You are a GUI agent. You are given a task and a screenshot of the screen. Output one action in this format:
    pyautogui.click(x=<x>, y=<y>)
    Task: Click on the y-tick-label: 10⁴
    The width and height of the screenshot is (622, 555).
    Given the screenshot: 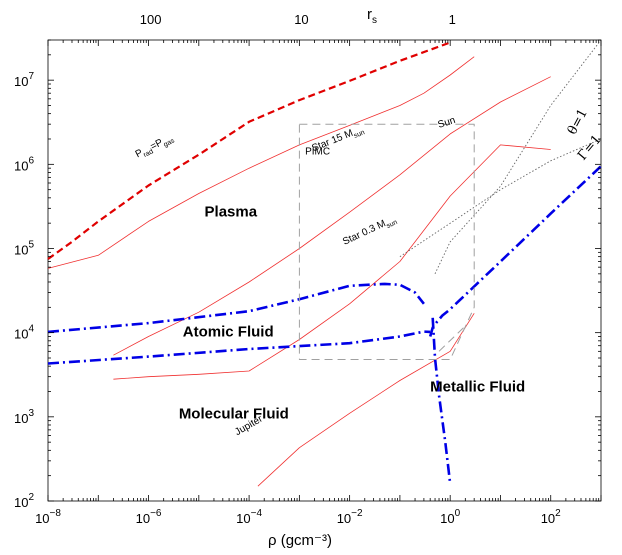 What is the action you would take?
    pyautogui.click(x=24, y=333)
    